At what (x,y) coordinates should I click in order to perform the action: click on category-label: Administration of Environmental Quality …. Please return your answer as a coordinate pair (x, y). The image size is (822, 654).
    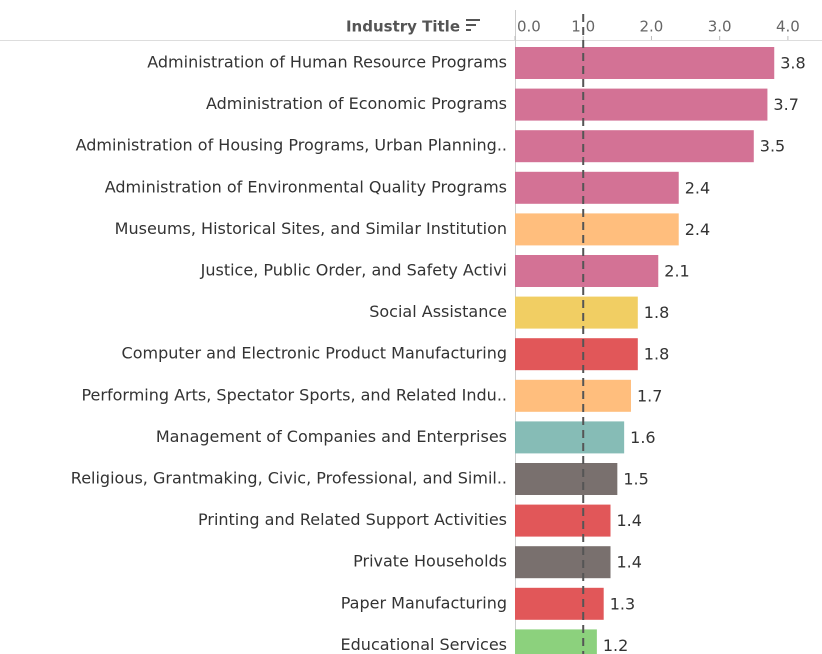
    Looking at the image, I should click on (306, 186).